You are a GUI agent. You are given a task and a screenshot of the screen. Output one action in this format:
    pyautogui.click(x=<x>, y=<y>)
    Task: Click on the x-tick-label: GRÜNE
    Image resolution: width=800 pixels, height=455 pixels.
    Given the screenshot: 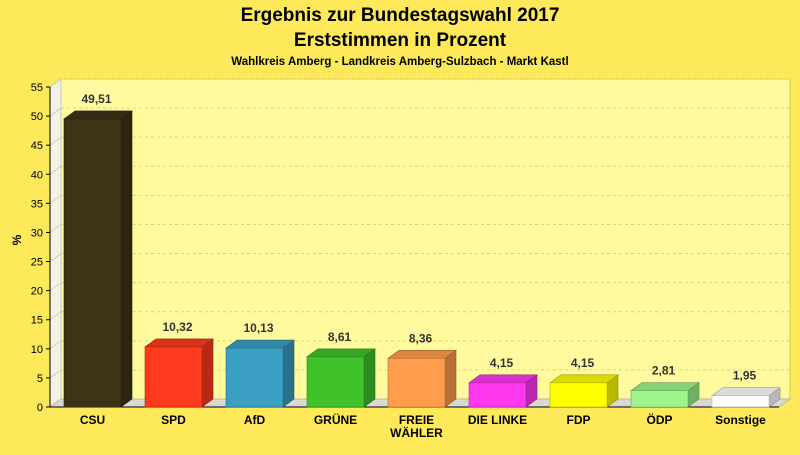 What is the action you would take?
    pyautogui.click(x=335, y=419)
    